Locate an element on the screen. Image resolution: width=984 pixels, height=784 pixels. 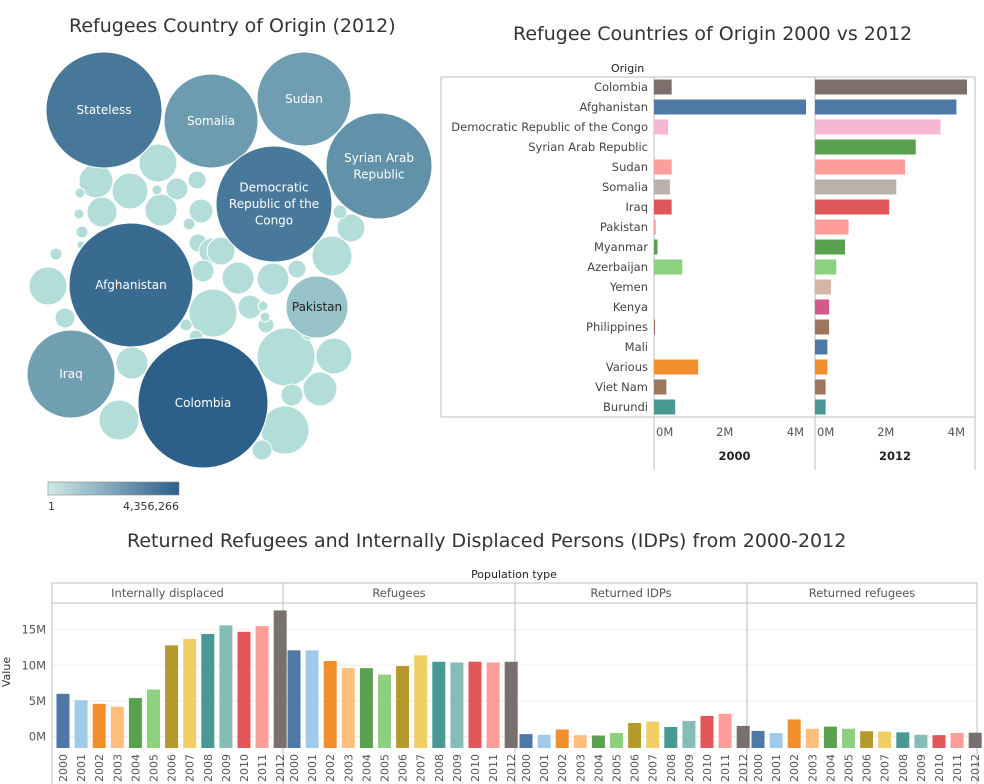
bubble-label: Democratic Republic of the Congo is located at coordinates (274, 204).